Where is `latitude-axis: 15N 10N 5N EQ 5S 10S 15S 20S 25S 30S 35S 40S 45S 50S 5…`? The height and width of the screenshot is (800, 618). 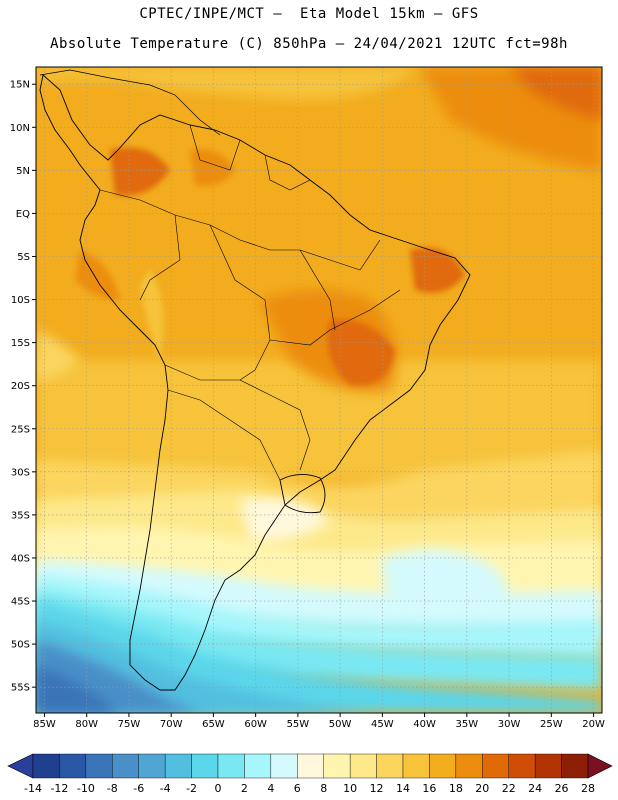 latitude-axis: 15N 10N 5N EQ 5S 10S 15S 20S 25S 30S 35S 40S 45S 50S 5… is located at coordinates (23, 387).